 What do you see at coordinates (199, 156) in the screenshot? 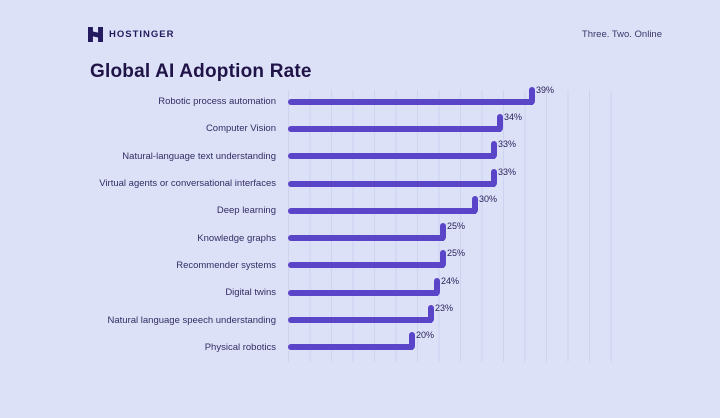
I see `category-label: Natural-language text understanding` at bounding box center [199, 156].